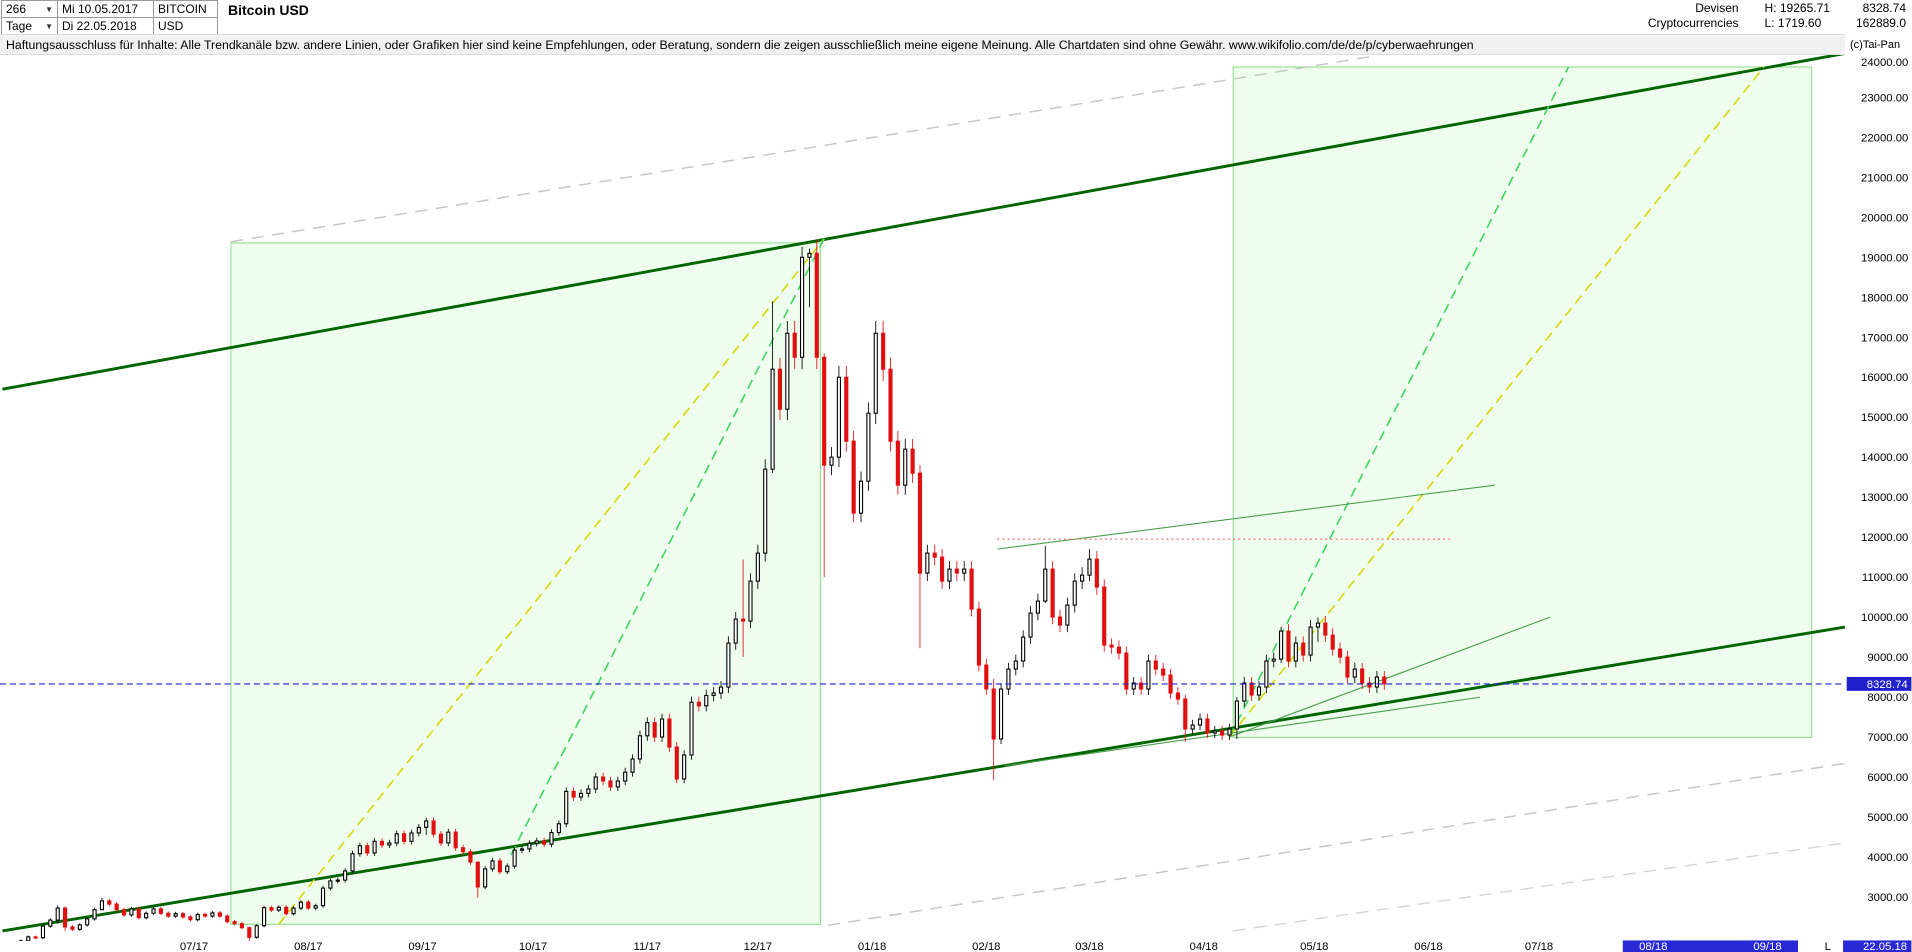  I want to click on bars-count-dropdown: 266 ▼, so click(29, 9).